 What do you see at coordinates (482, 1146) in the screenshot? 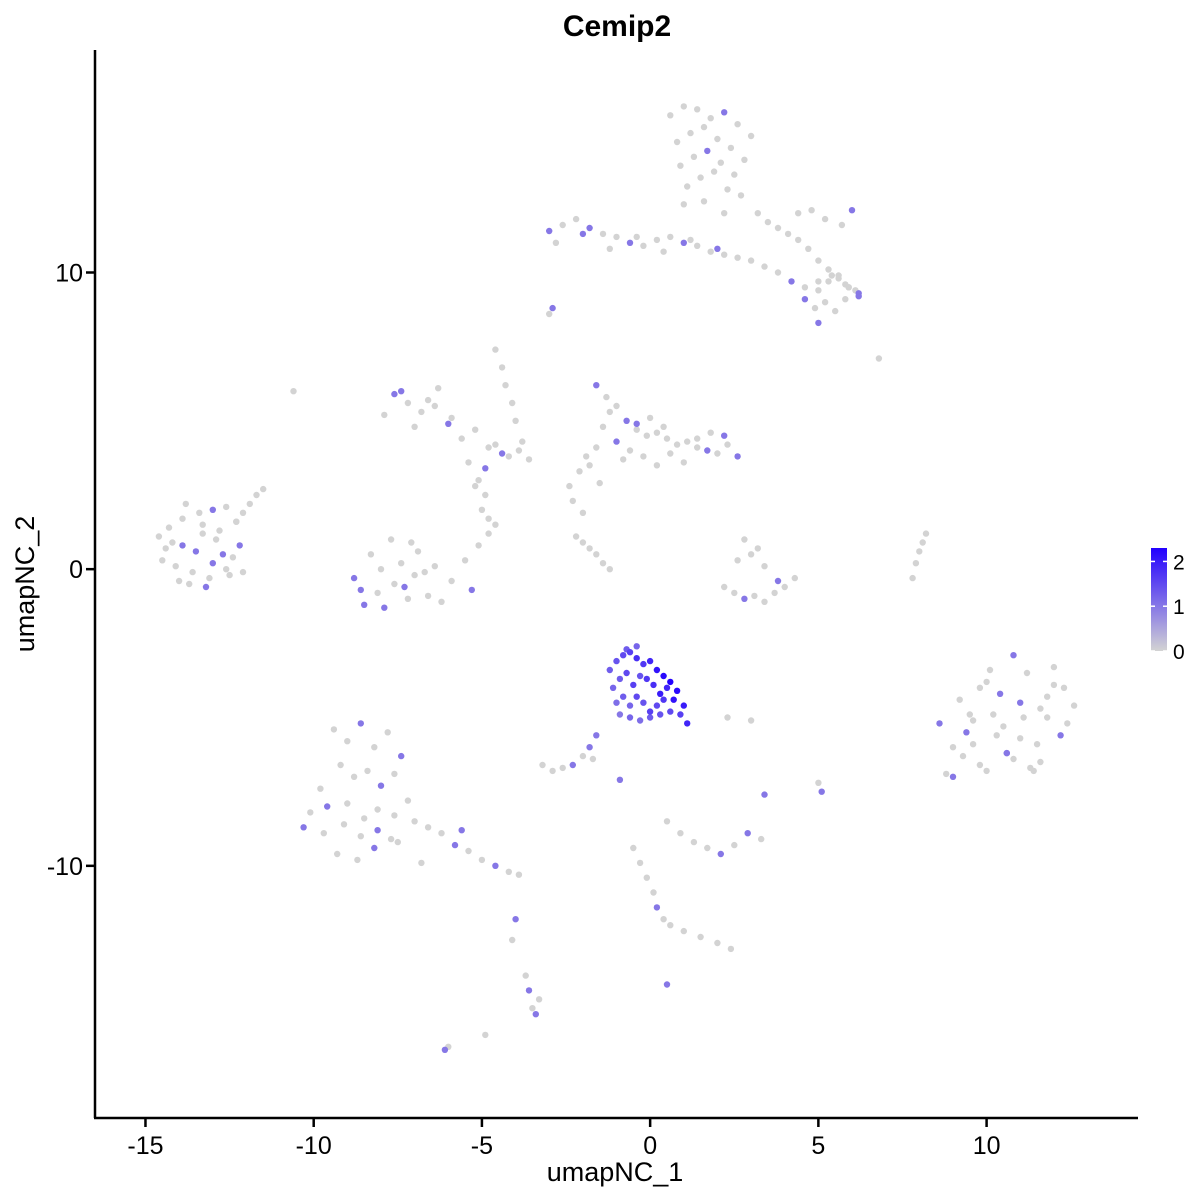
I see `x-tick-label: -5` at bounding box center [482, 1146].